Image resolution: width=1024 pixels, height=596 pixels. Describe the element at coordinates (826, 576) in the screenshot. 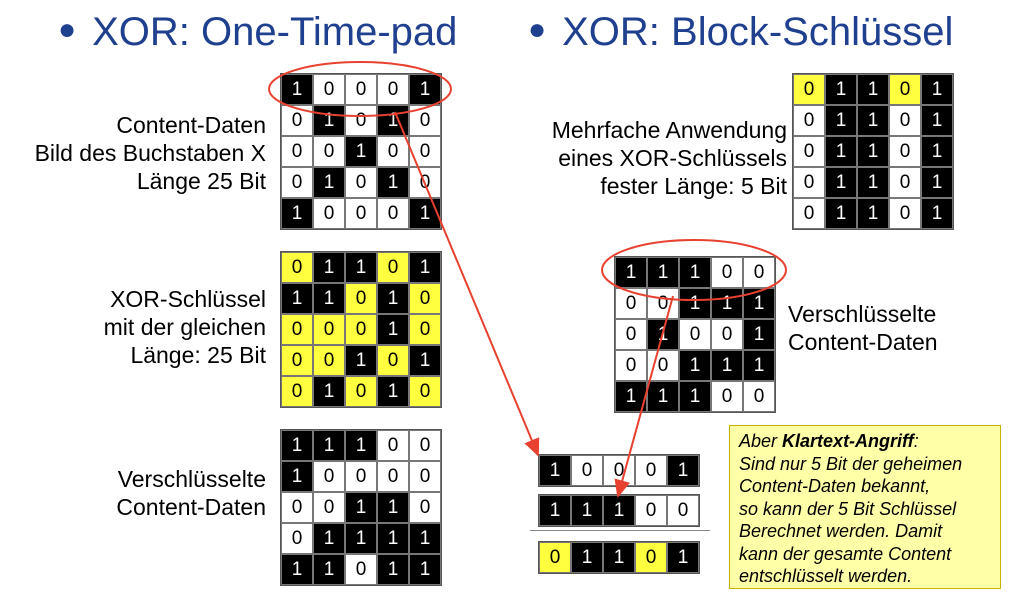

I see `note-line: entschlüsselt werden.` at that location.